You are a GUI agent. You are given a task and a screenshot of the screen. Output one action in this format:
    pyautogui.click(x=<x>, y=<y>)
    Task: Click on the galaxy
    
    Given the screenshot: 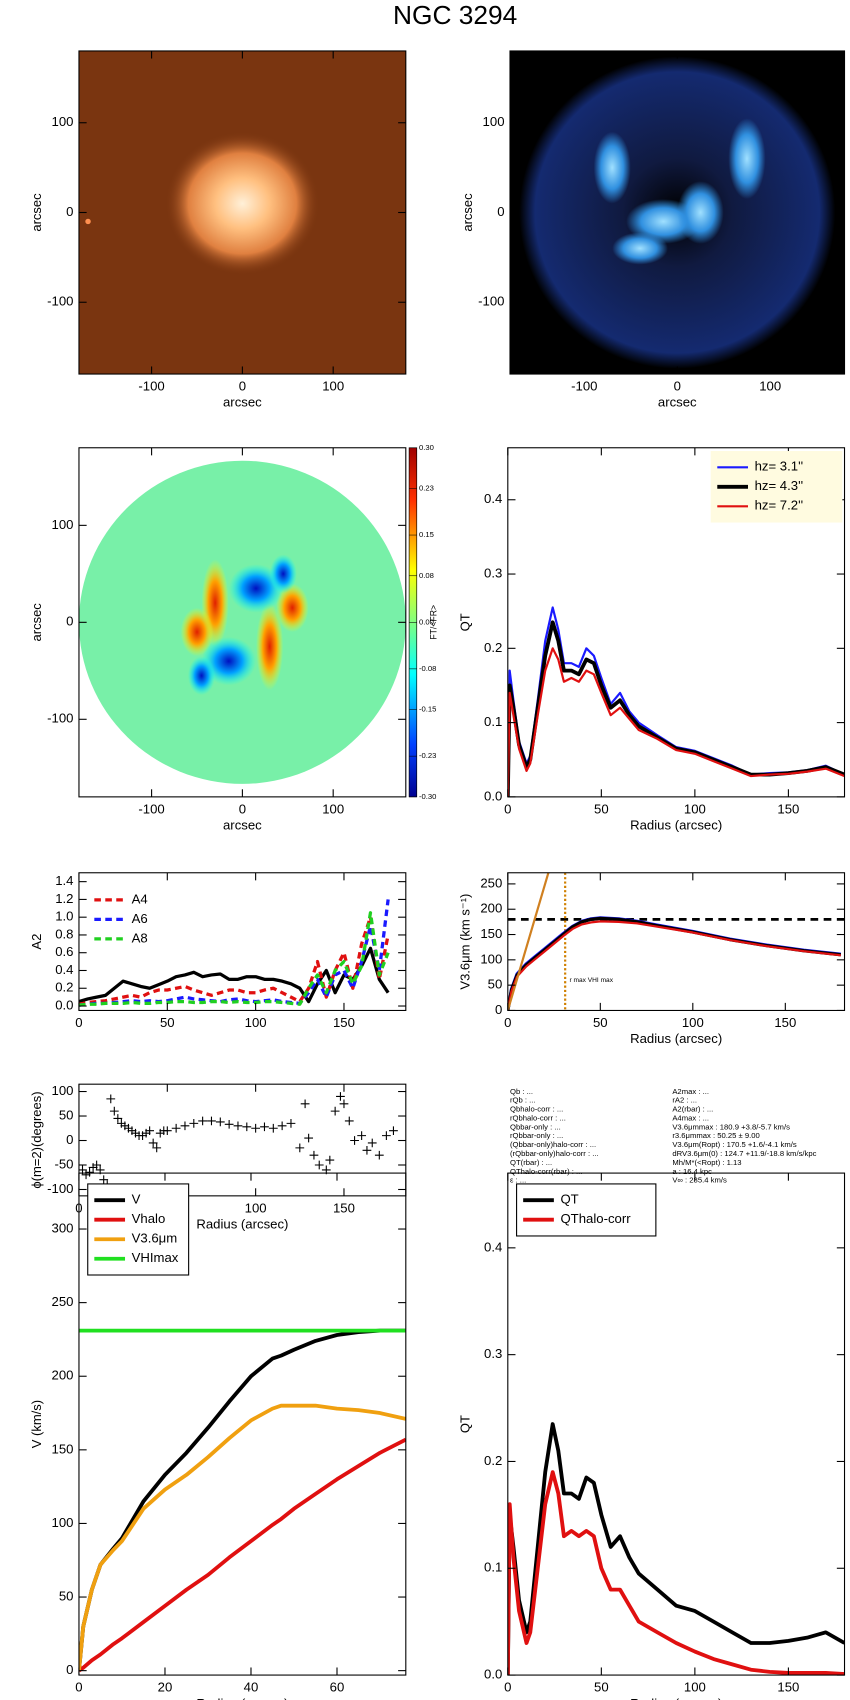 What is the action you would take?
    pyautogui.click(x=242, y=203)
    